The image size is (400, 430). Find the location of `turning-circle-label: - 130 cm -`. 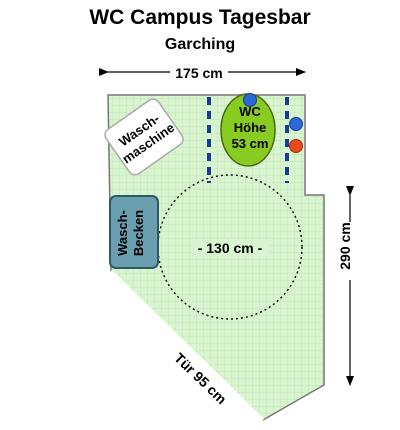

turning-circle-label: - 130 cm - is located at coordinates (230, 248).